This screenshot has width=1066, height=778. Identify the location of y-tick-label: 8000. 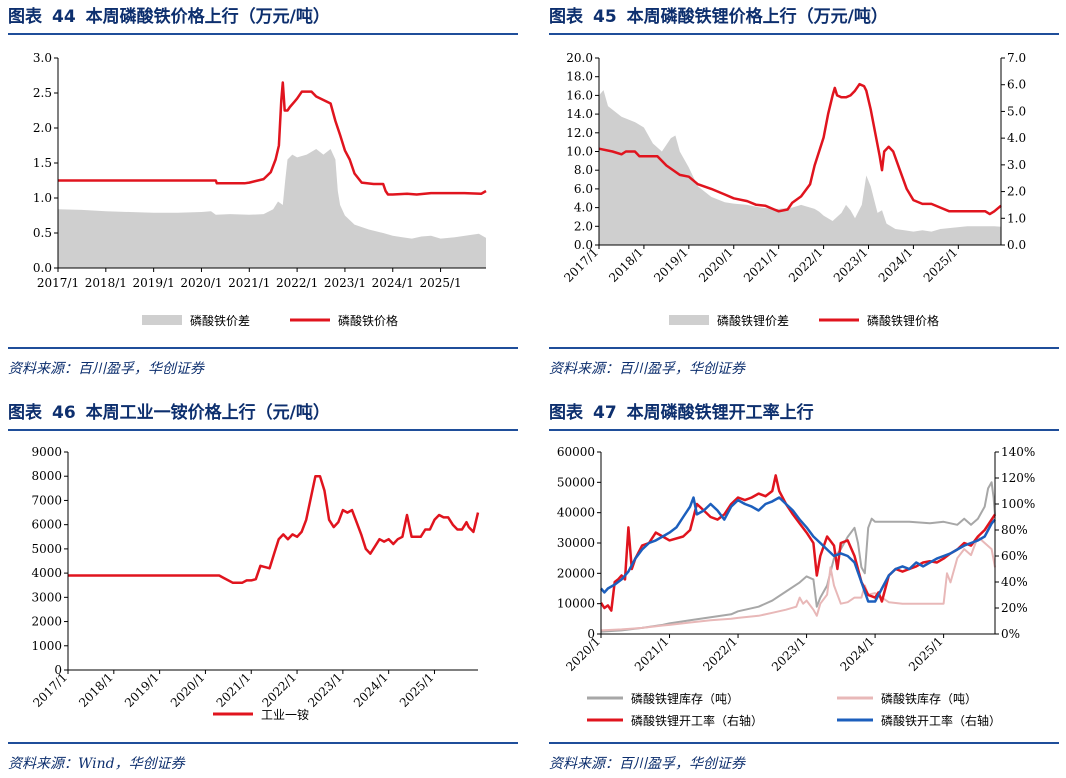
(46, 476).